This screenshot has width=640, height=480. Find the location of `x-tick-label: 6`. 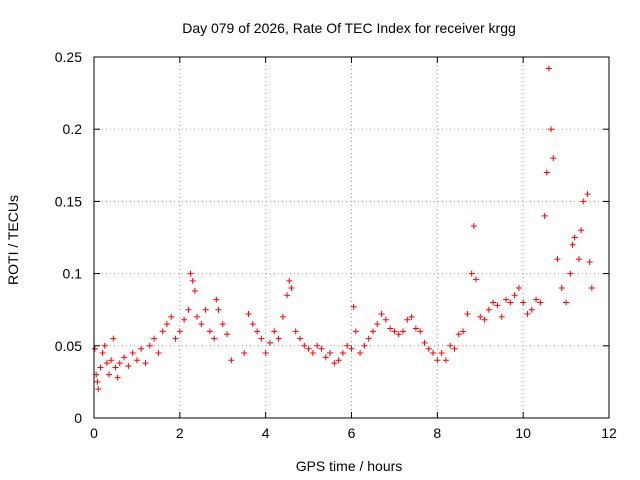

x-tick-label: 6 is located at coordinates (352, 433).